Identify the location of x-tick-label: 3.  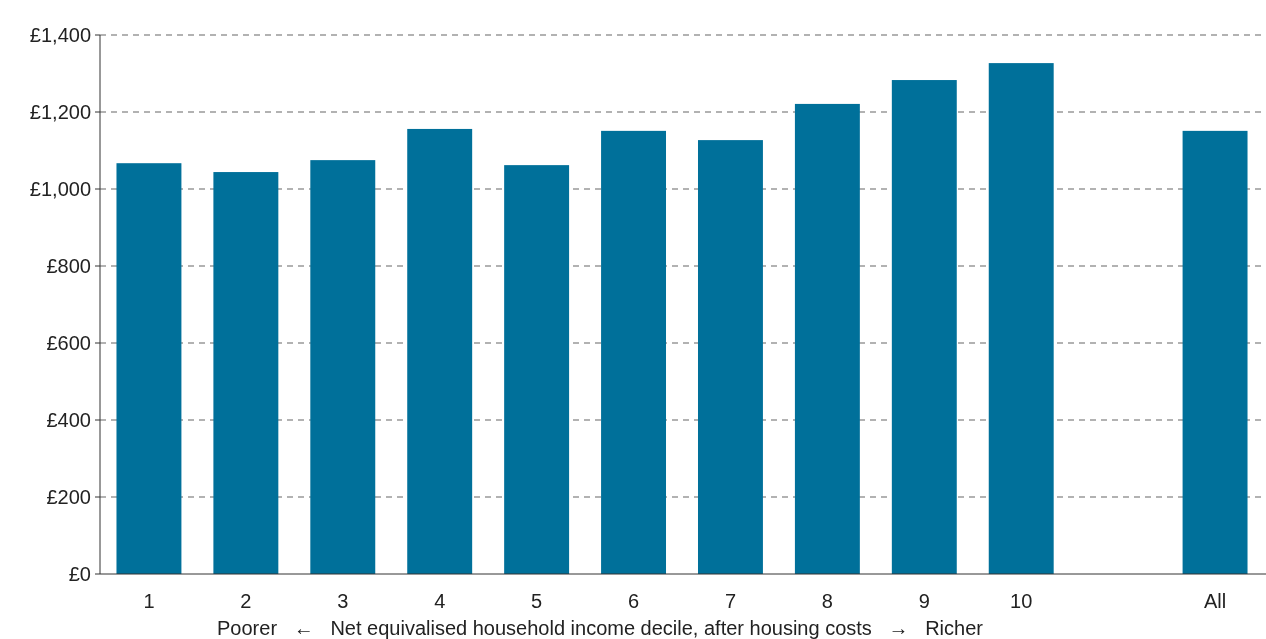
(343, 601).